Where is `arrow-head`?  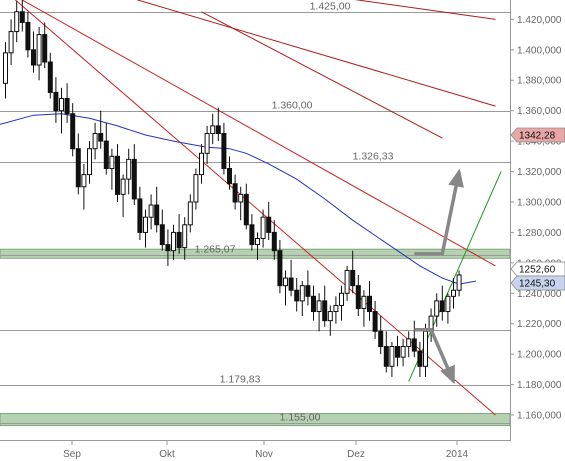
arrow-head is located at coordinates (447, 374).